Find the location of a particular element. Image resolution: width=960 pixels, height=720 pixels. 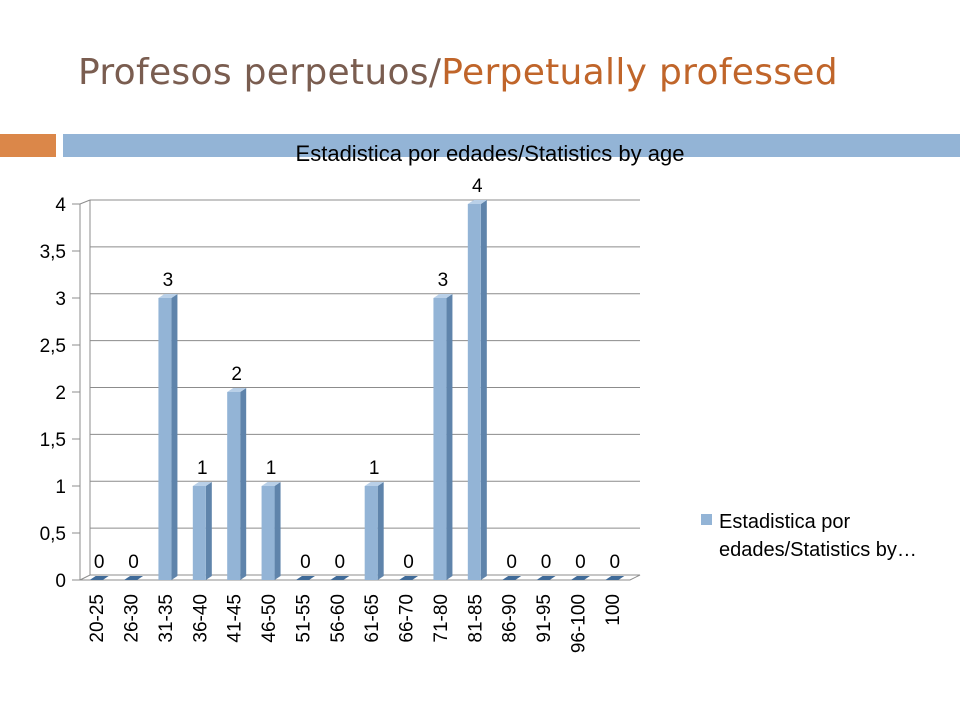

x-tick-label: 56-60 is located at coordinates (338, 618).